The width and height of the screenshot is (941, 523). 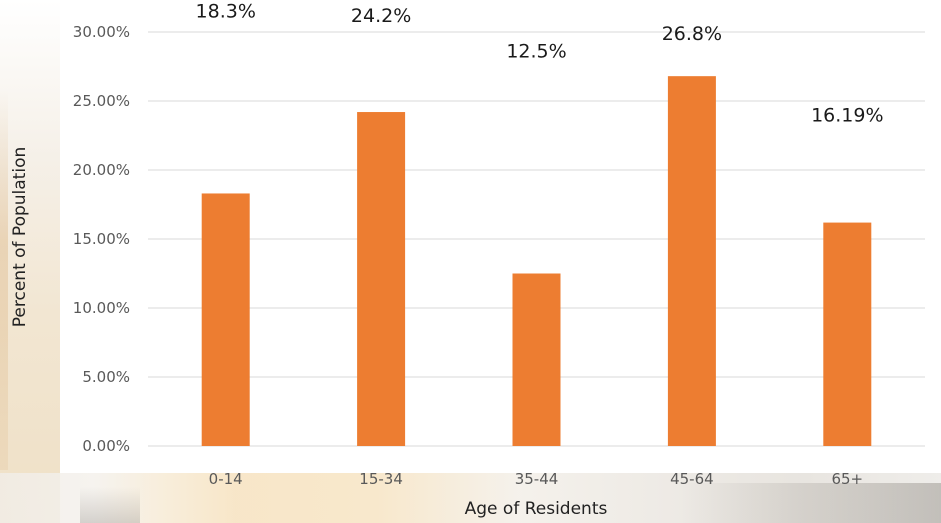 I want to click on y-tick-label: 10.00%, so click(x=101, y=308).